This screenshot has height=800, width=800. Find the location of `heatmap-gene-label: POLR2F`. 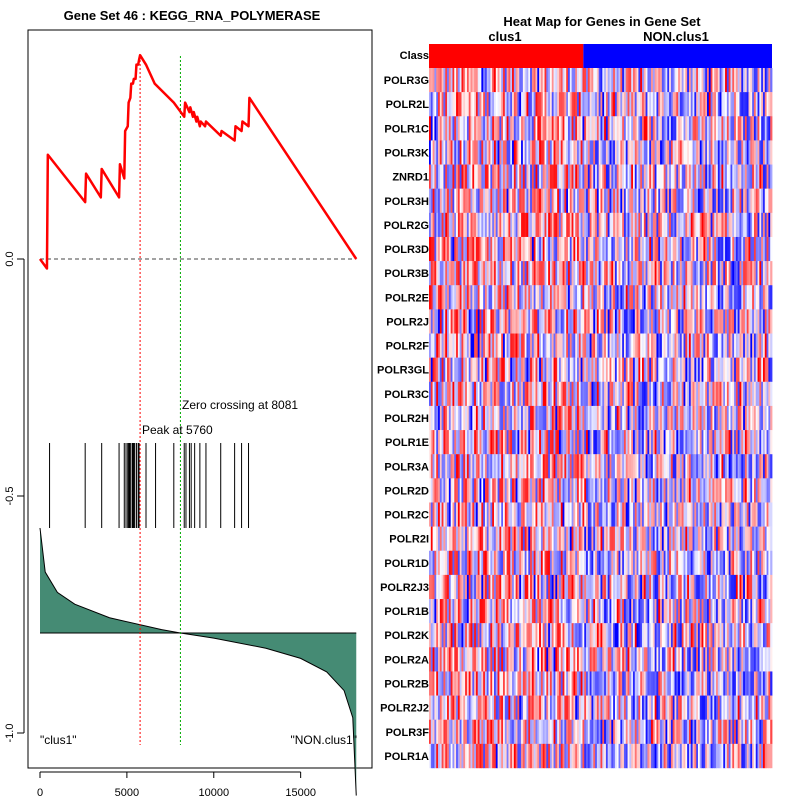

heatmap-gene-label: POLR2F is located at coordinates (408, 347).